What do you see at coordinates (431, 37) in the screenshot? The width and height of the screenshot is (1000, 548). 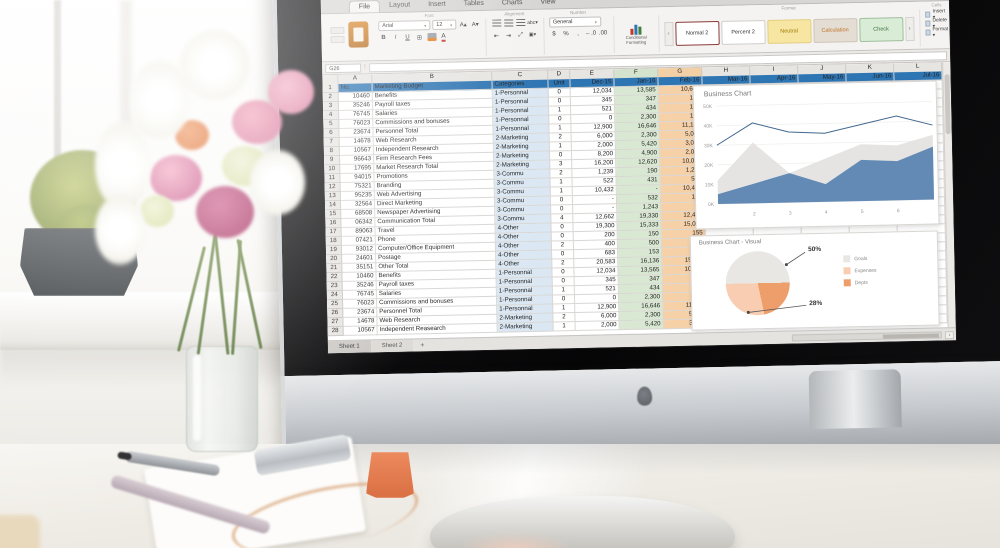 I see `fill-color-button` at bounding box center [431, 37].